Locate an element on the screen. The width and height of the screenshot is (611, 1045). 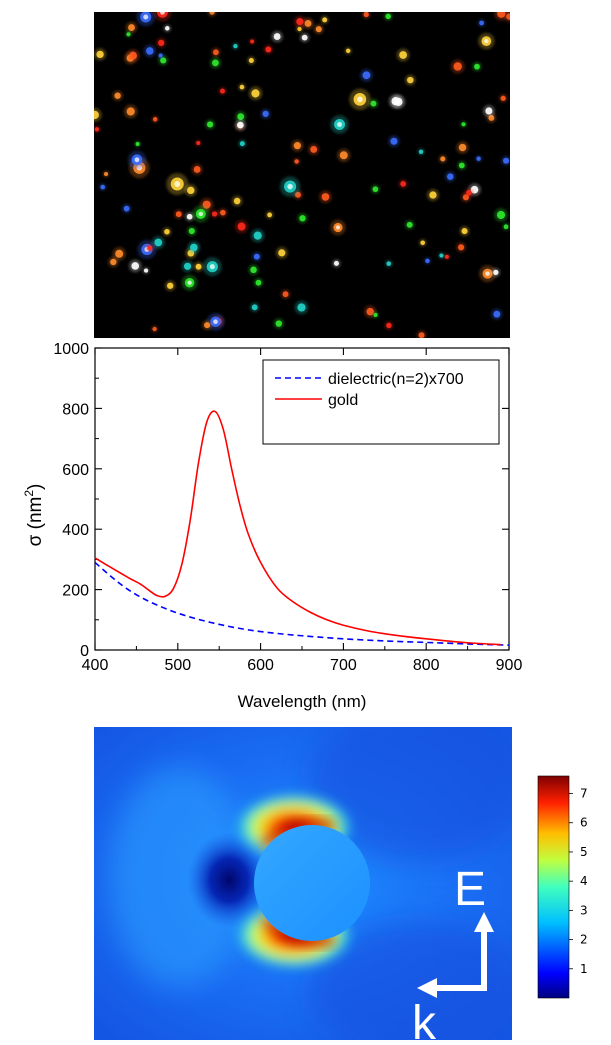
colorbar-tick-label: 1 is located at coordinates (584, 969).